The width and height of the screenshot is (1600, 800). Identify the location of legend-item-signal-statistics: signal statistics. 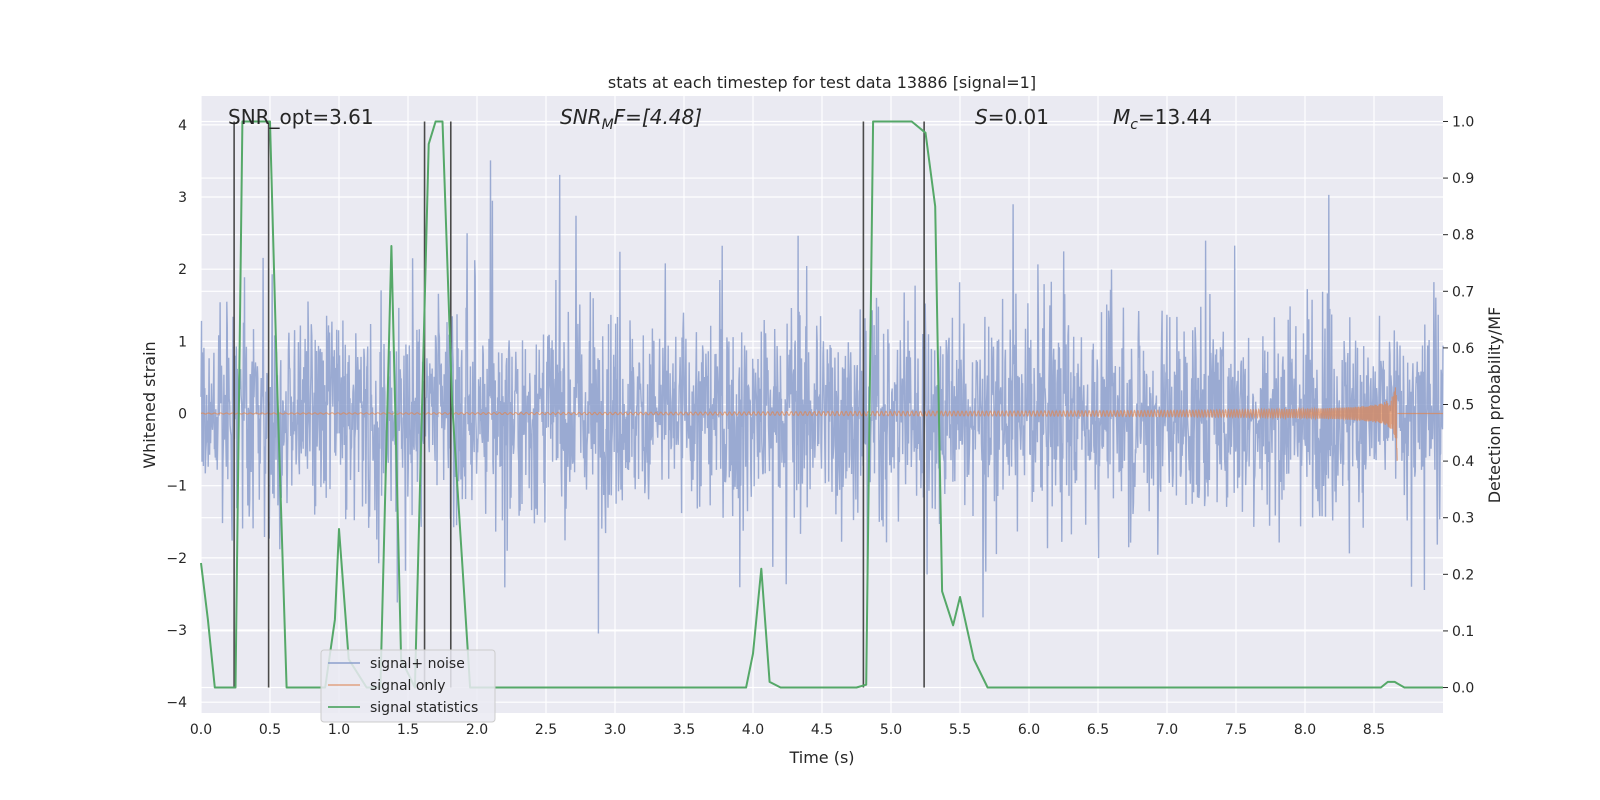
(403, 708).